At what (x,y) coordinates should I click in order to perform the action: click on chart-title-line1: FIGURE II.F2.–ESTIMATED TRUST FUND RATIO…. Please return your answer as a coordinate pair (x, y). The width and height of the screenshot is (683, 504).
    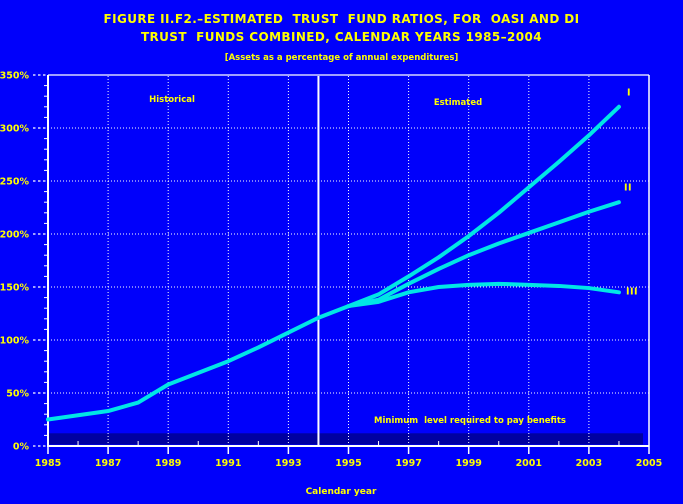
    Looking at the image, I should click on (341, 19).